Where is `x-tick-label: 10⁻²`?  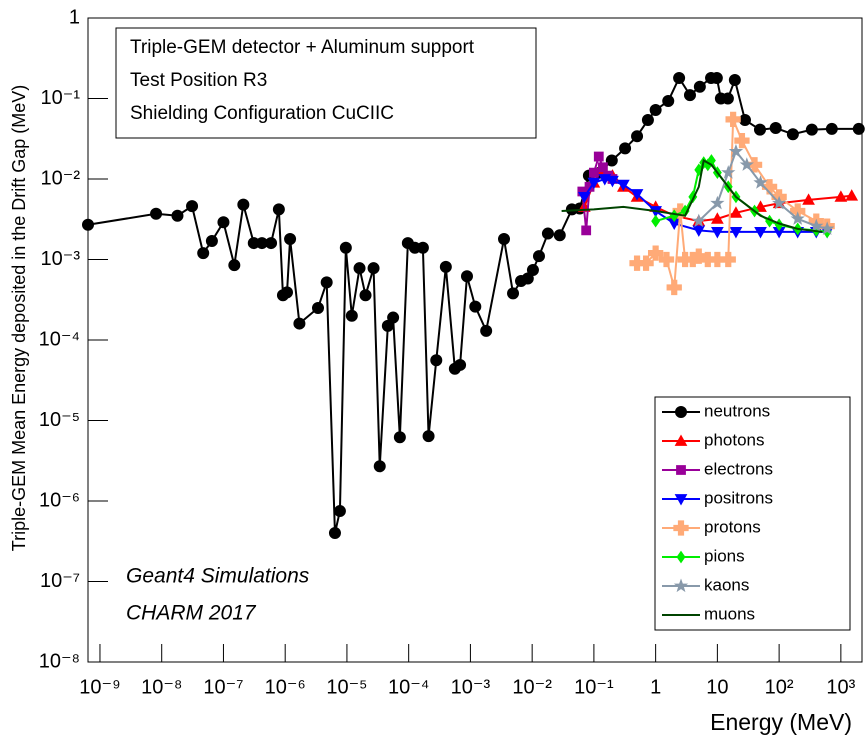 x-tick-label: 10⁻² is located at coordinates (532, 687).